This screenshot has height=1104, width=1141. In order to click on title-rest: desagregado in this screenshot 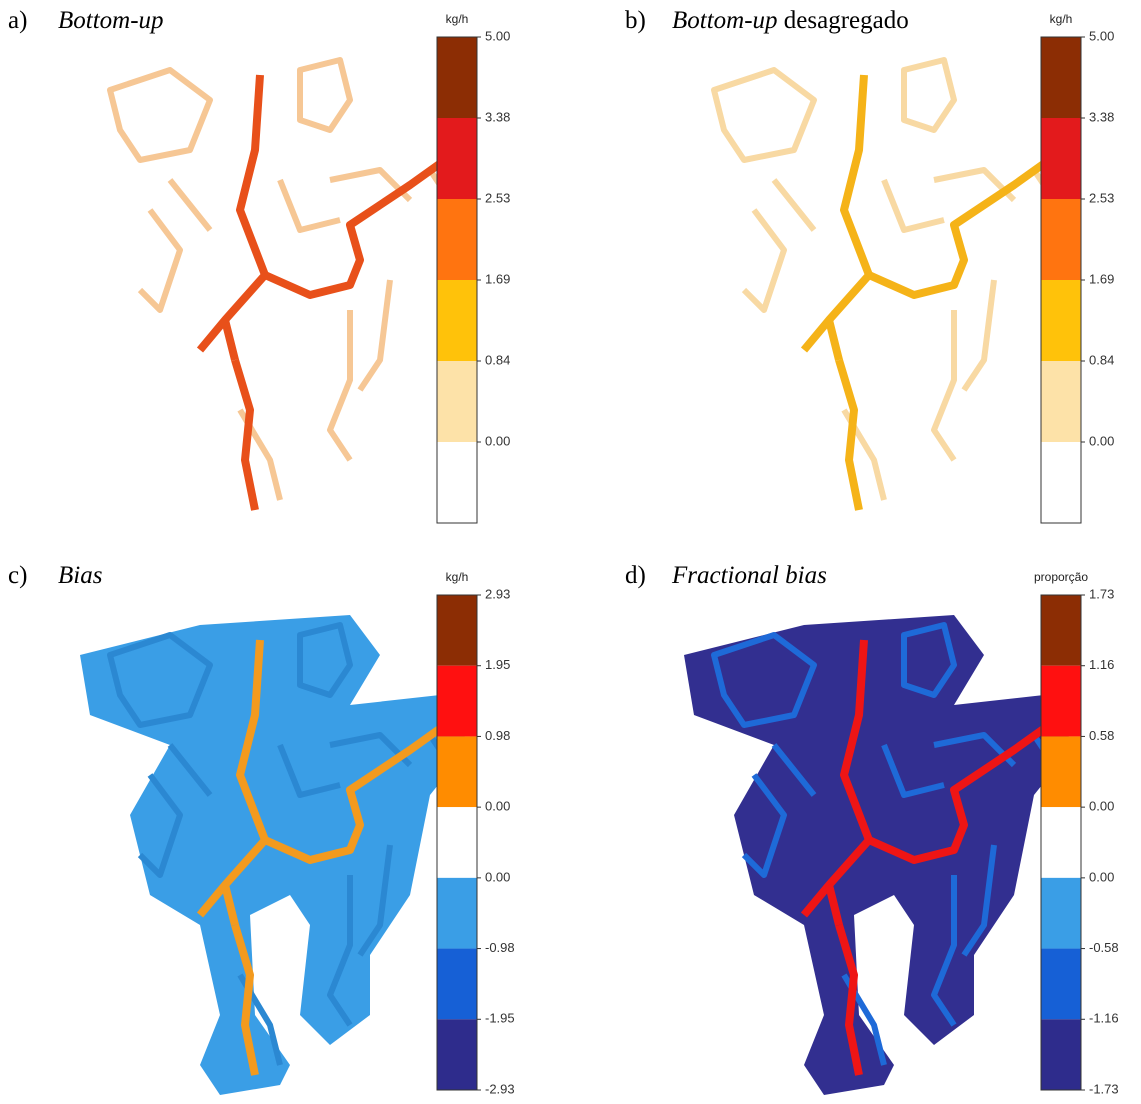, I will do `click(843, 20)`.